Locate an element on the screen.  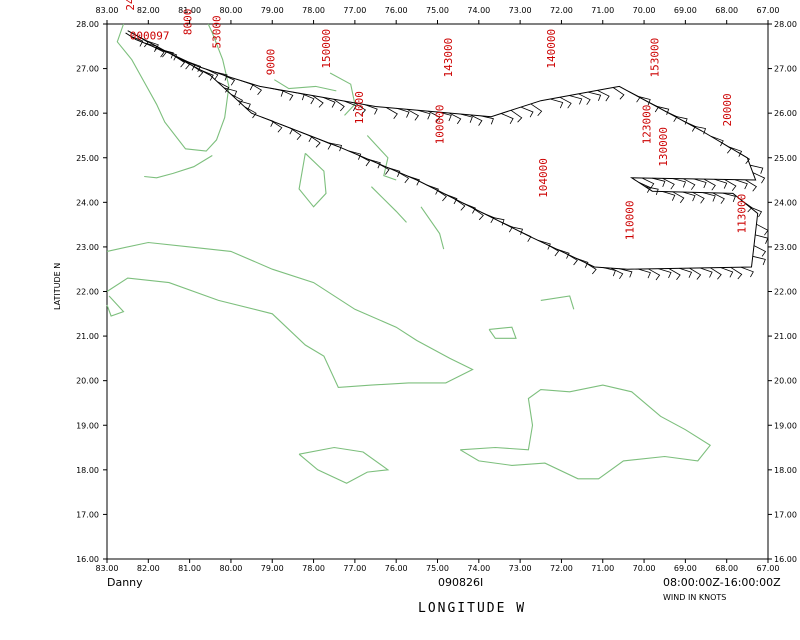
y-tick-label-right: 16.00 is located at coordinates (785, 559).